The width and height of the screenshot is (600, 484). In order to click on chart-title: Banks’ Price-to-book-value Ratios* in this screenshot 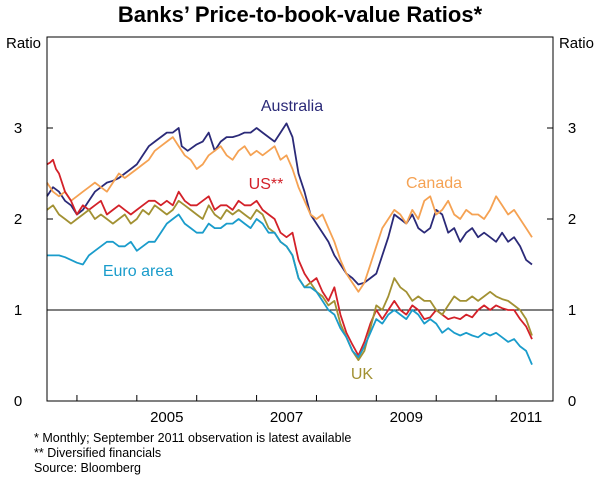, I will do `click(300, 14)`.